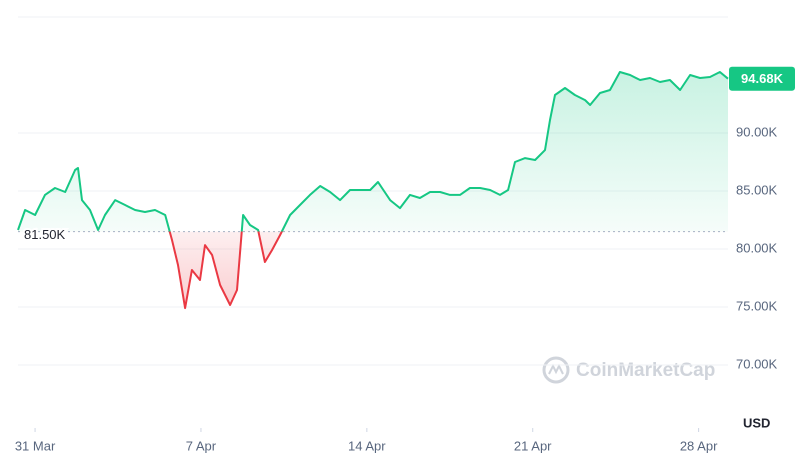 Image resolution: width=800 pixels, height=468 pixels. I want to click on watermark: CoinMarketCap, so click(628, 370).